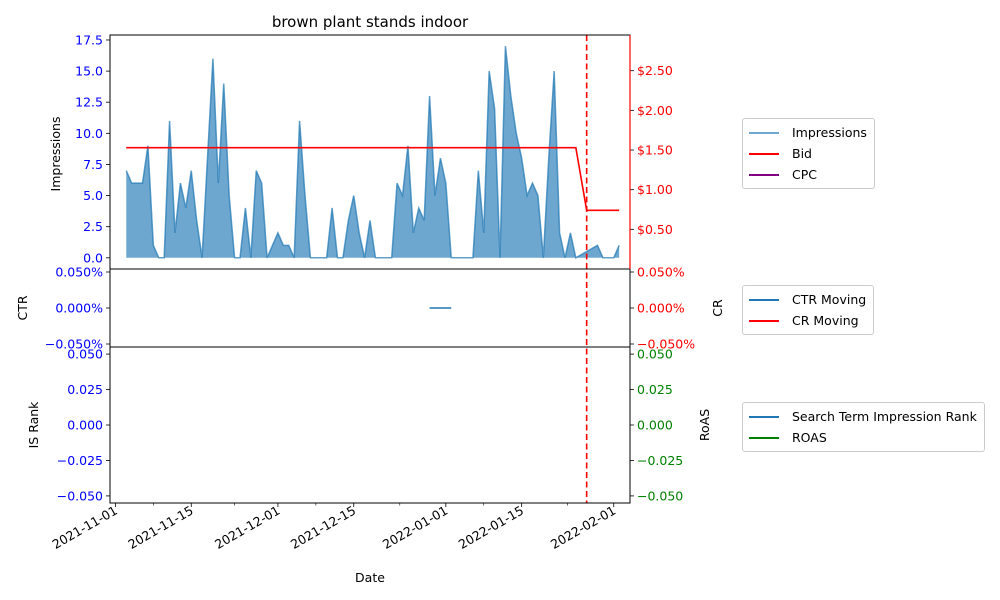 The width and height of the screenshot is (1000, 600). I want to click on impressions-tick-label: 10.0, so click(89, 133).